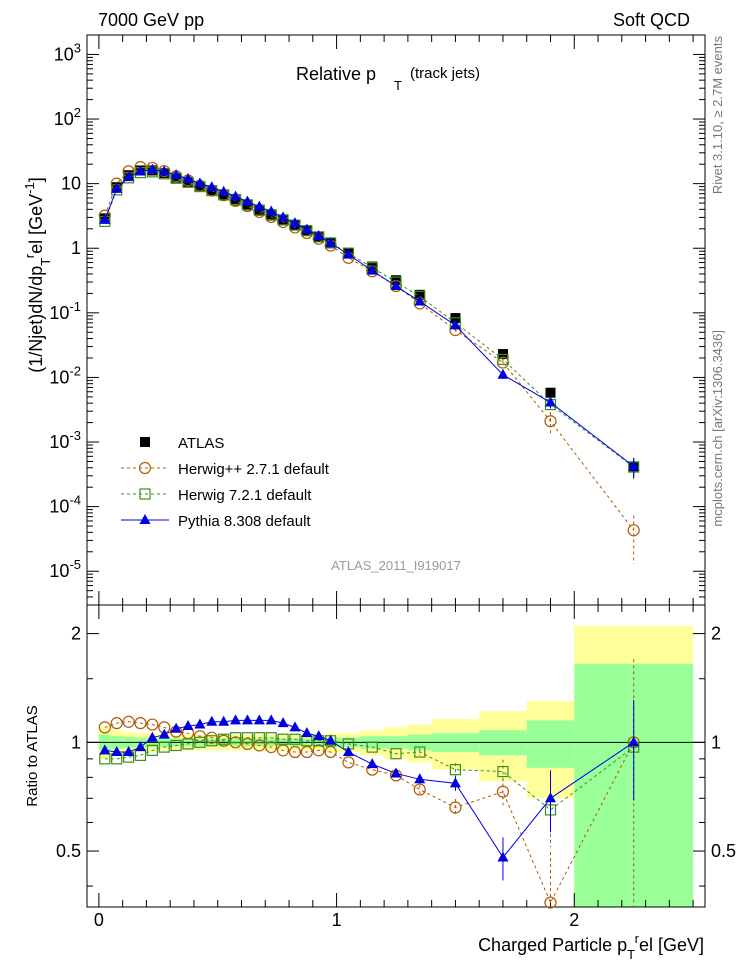 The image size is (746, 972). Describe the element at coordinates (716, 634) in the screenshot. I see `ratio-y-tick-label-right: 2` at that location.